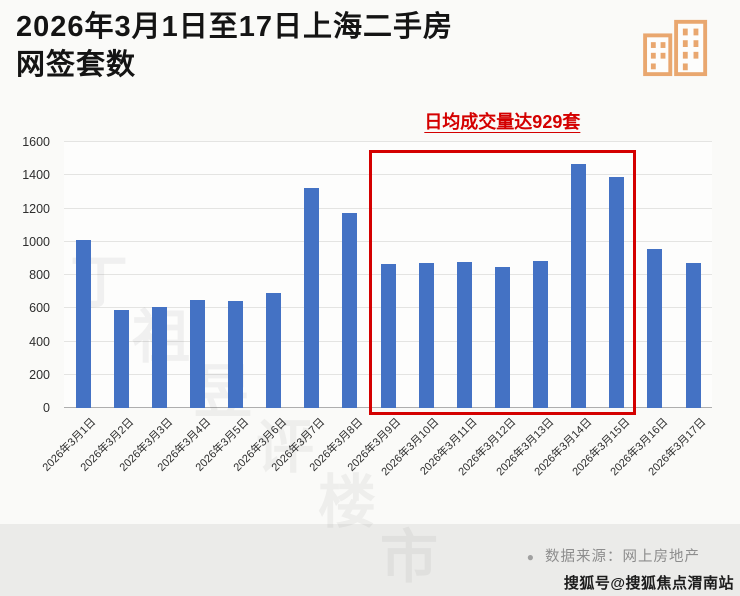 This screenshot has height=596, width=740. I want to click on building-icon, so click(679, 49).